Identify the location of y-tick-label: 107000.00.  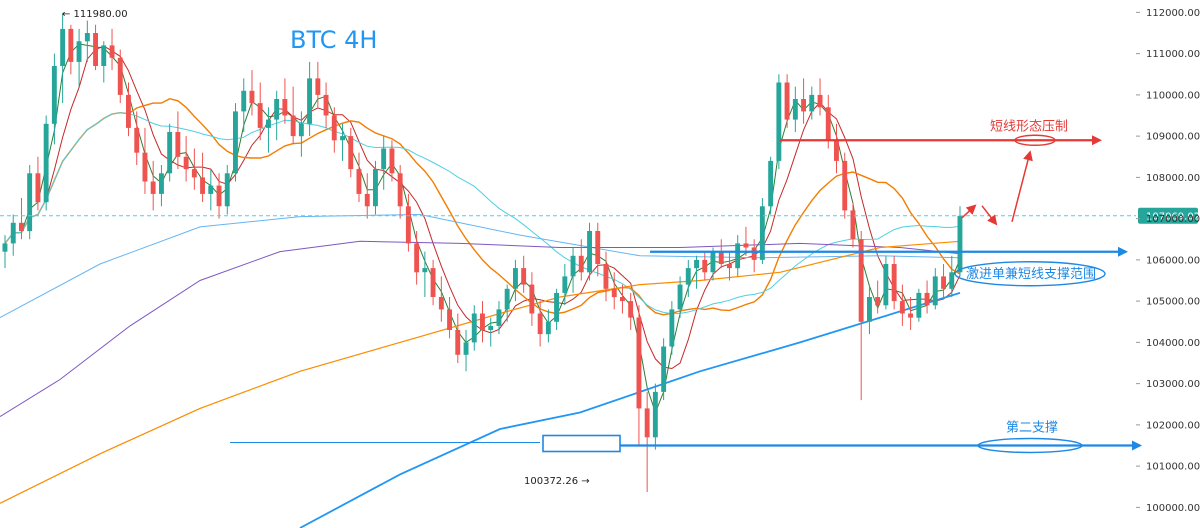
(1173, 219).